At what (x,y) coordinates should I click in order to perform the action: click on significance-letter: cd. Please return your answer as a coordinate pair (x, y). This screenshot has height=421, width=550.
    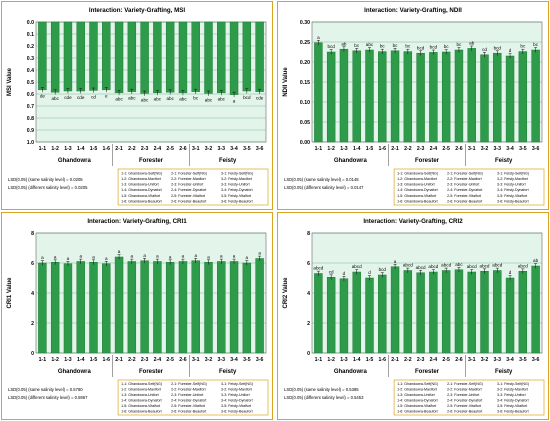
    Looking at the image, I should click on (93, 96).